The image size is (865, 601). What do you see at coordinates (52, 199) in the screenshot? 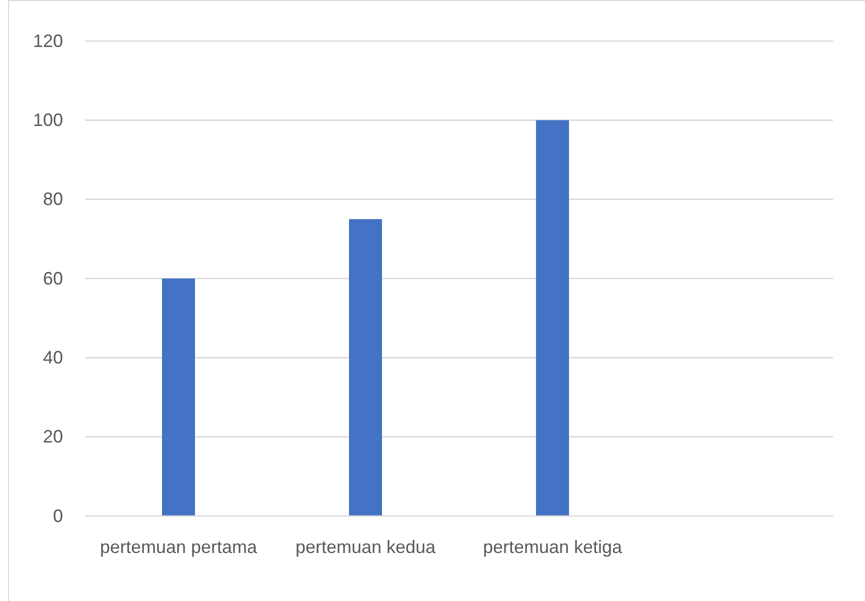
I see `y-tick-label: 80` at bounding box center [52, 199].